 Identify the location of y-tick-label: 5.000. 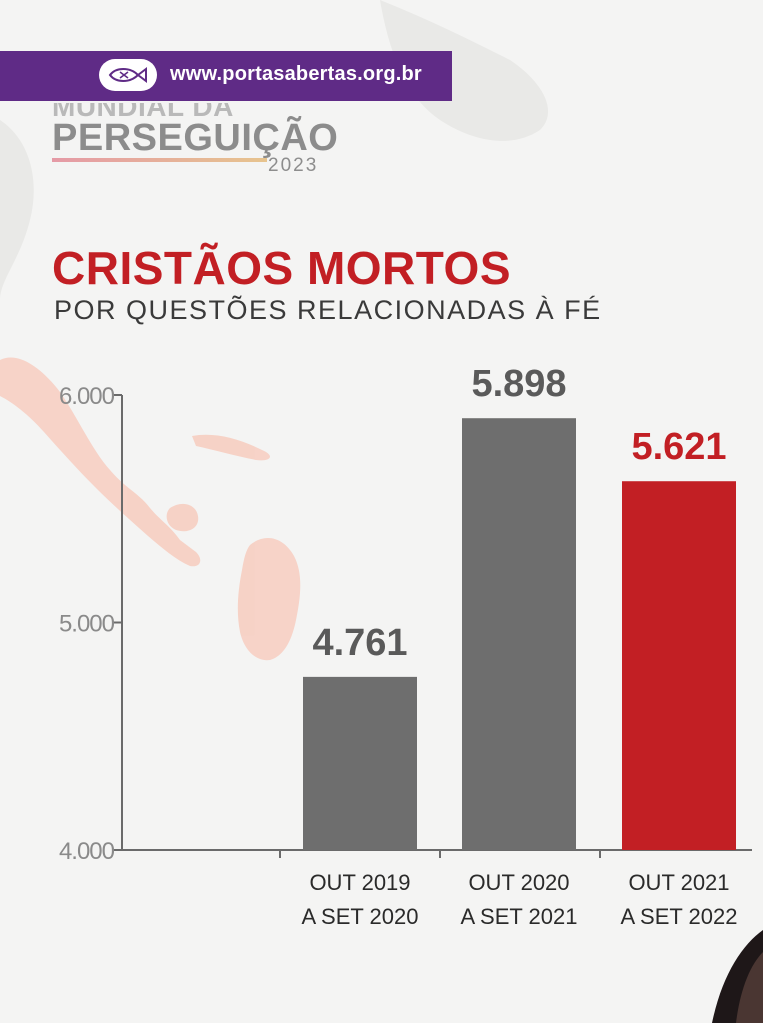
(87, 624).